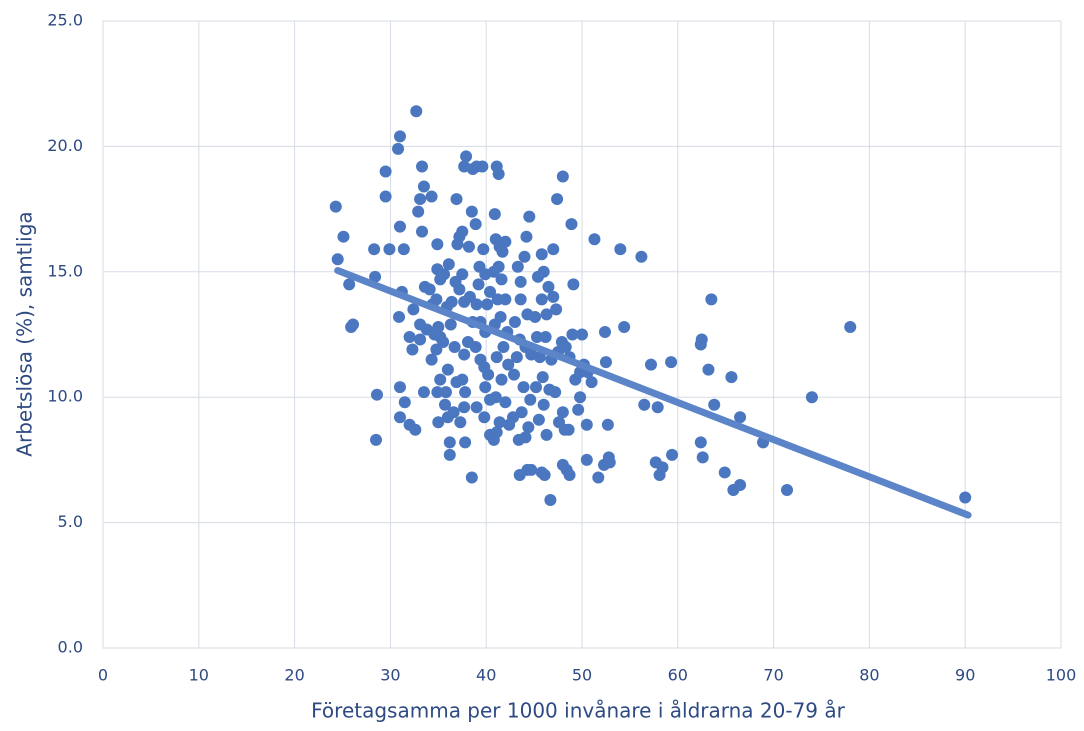 Image resolution: width=1084 pixels, height=731 pixels. What do you see at coordinates (70, 521) in the screenshot?
I see `y-tick-label: 5.0` at bounding box center [70, 521].